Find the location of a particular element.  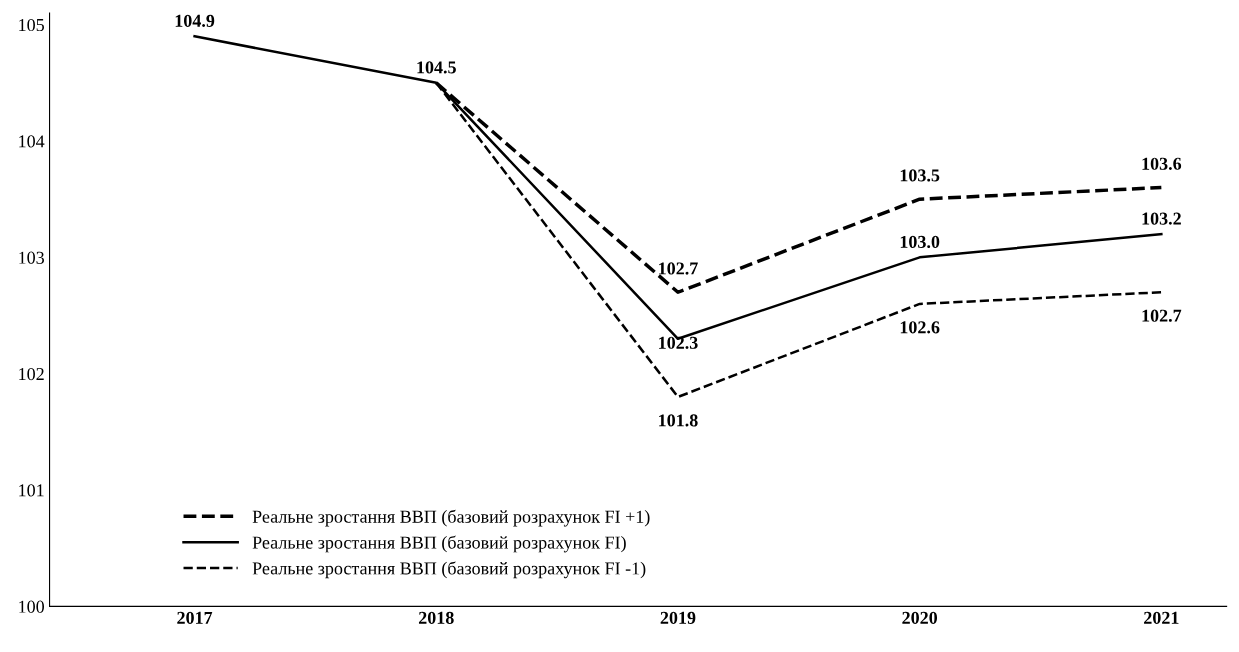

legend-label: Реальне зростання ВВП (базовий розрахунок FI -1) is located at coordinates (449, 570).